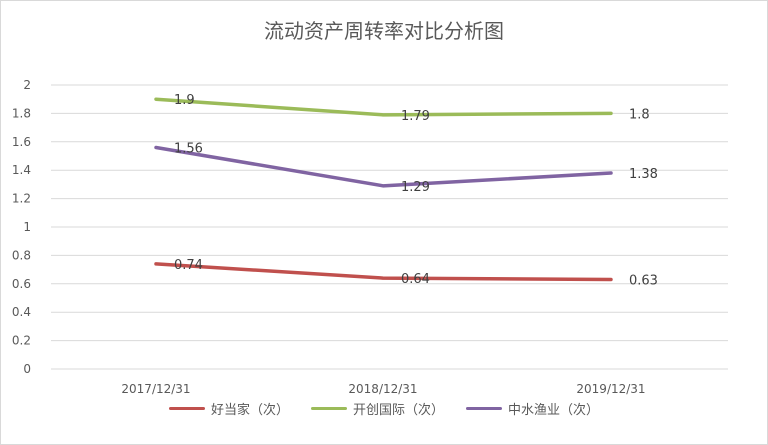 The image size is (768, 445). I want to click on y-tick-label: 0.8, so click(21, 255).